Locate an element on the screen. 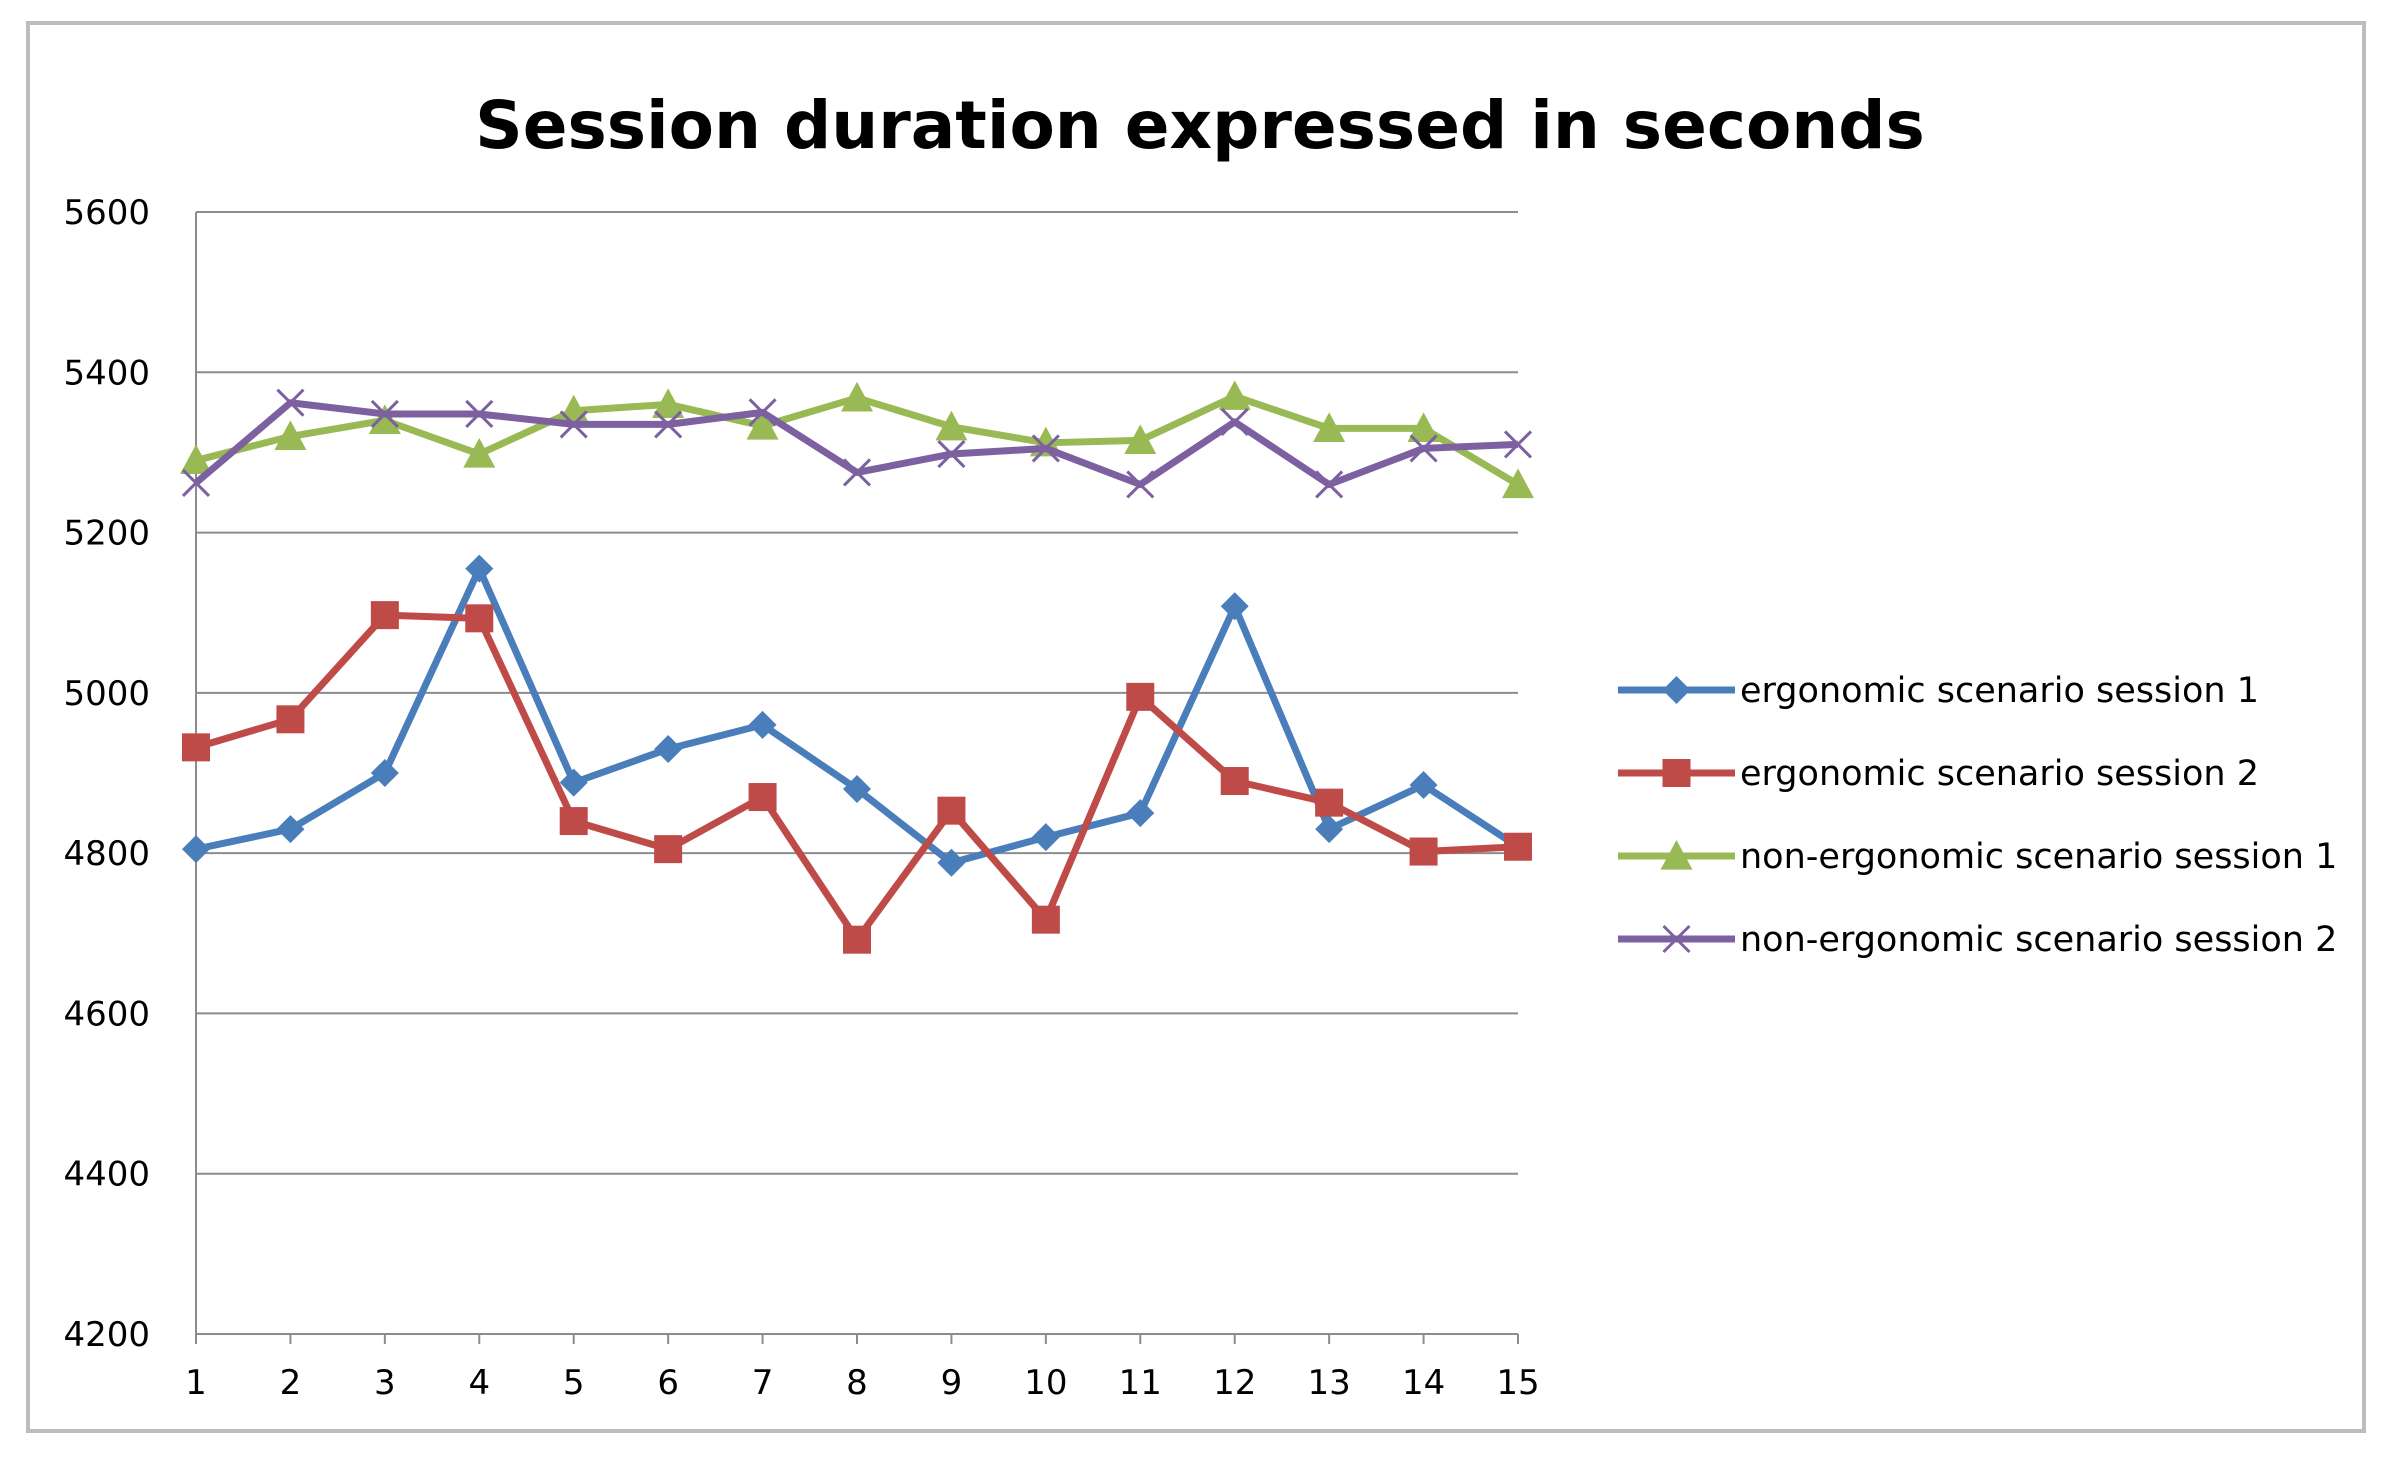 The image size is (2396, 1460). x-tick-label: 1 is located at coordinates (196, 1383).